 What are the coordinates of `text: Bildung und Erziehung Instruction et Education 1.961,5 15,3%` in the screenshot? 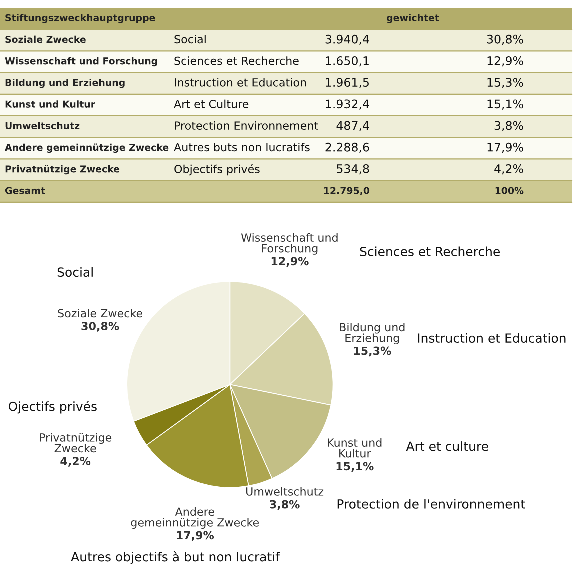 It's located at (265, 83).